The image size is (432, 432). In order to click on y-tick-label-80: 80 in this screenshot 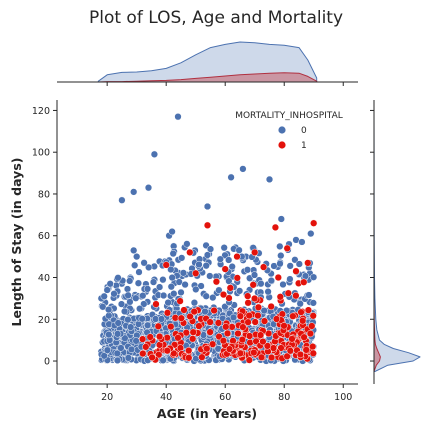, I will do `click(44, 194)`.